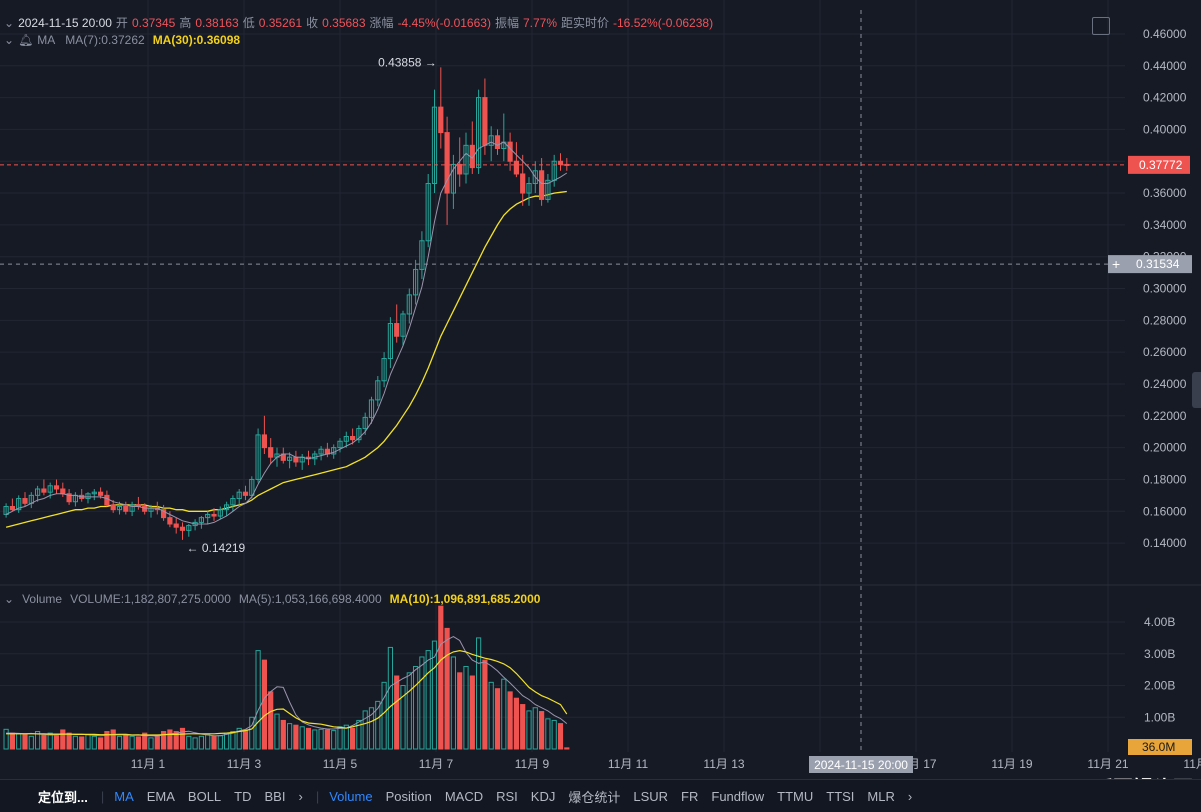  Describe the element at coordinates (532, 764) in the screenshot. I see `time-tick-label: 11月 9` at that location.